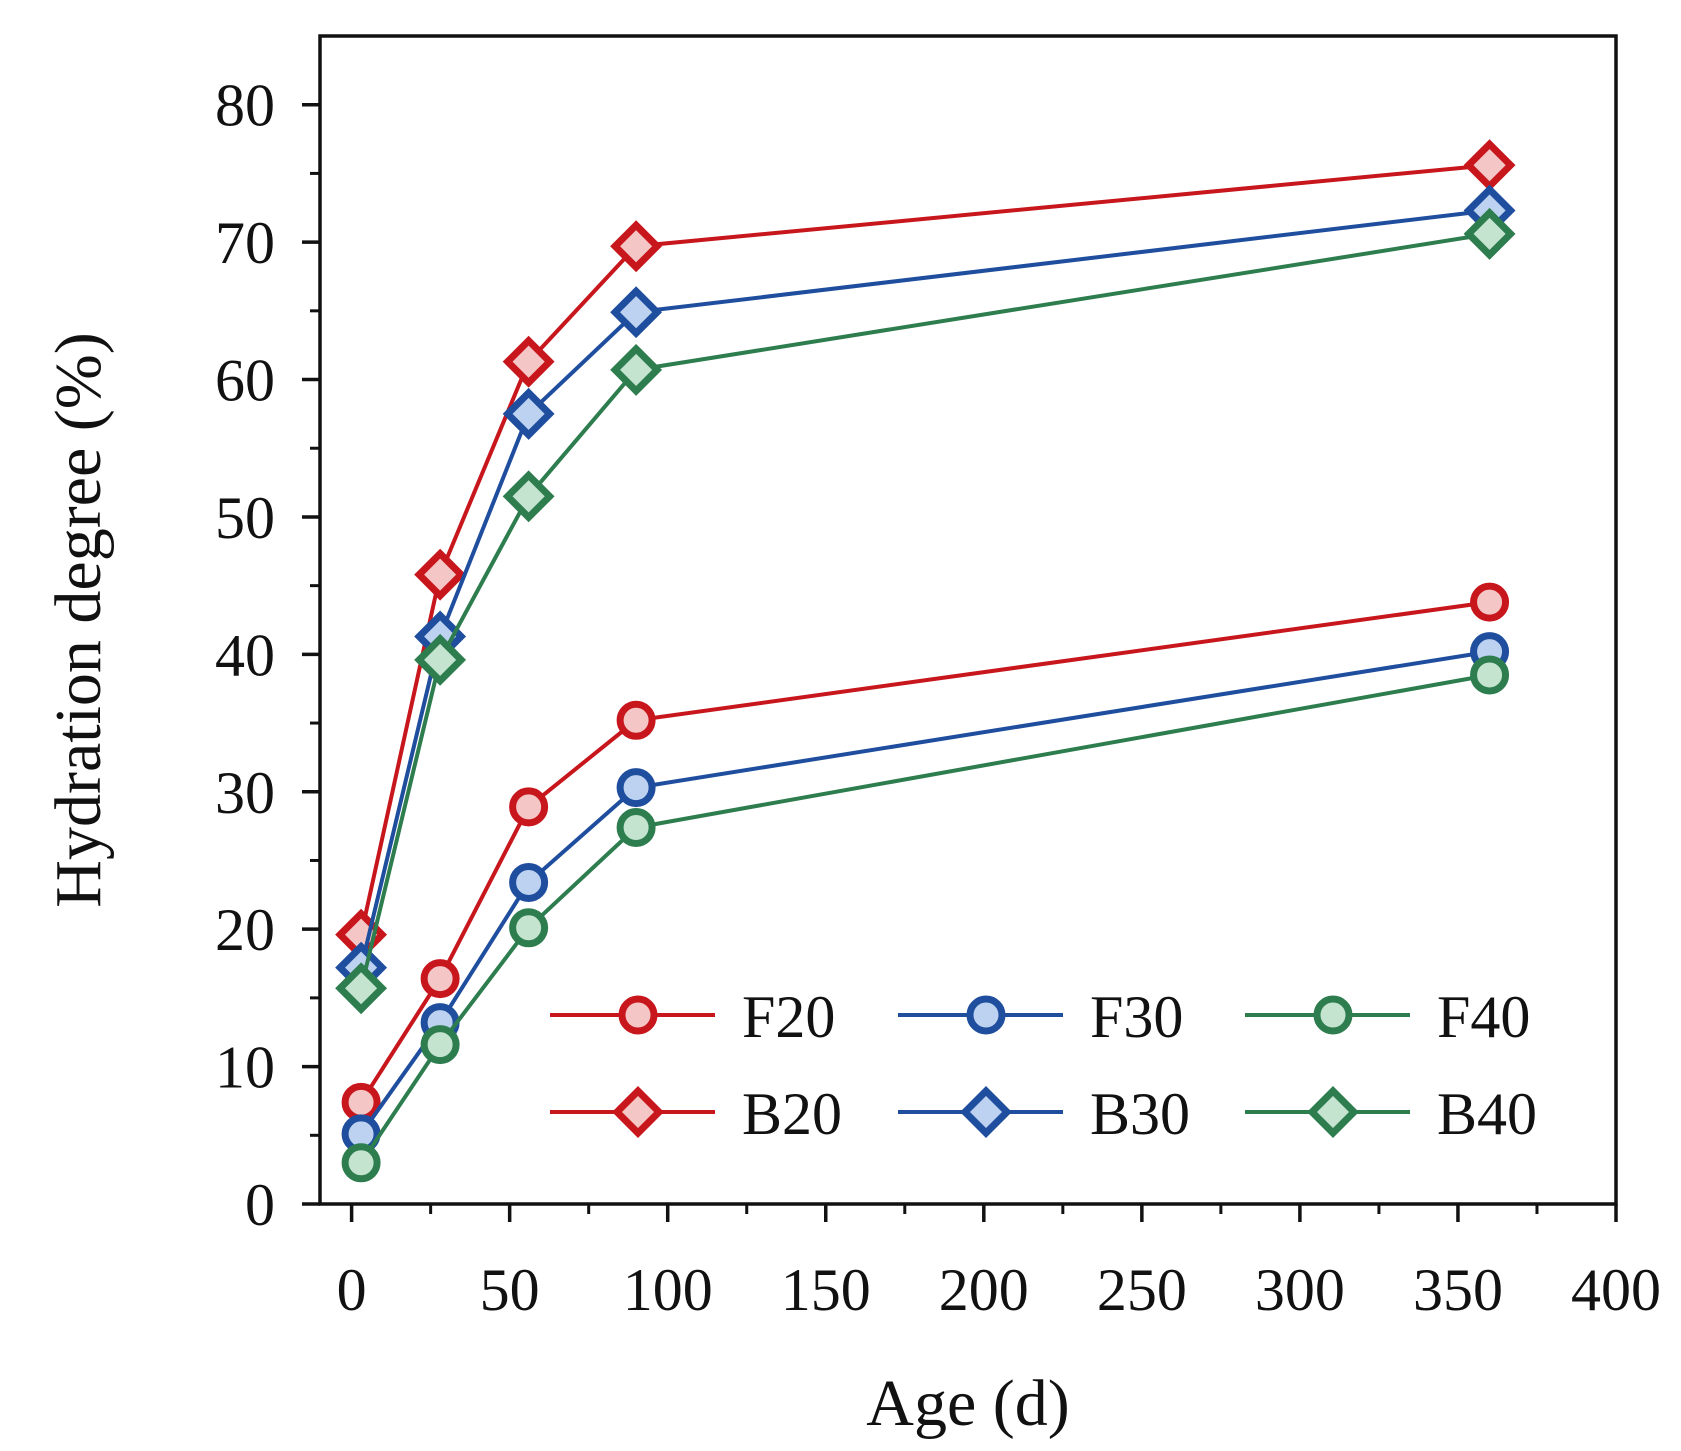 This screenshot has width=1681, height=1451. What do you see at coordinates (1300, 1290) in the screenshot?
I see `x-tick-label: 300` at bounding box center [1300, 1290].